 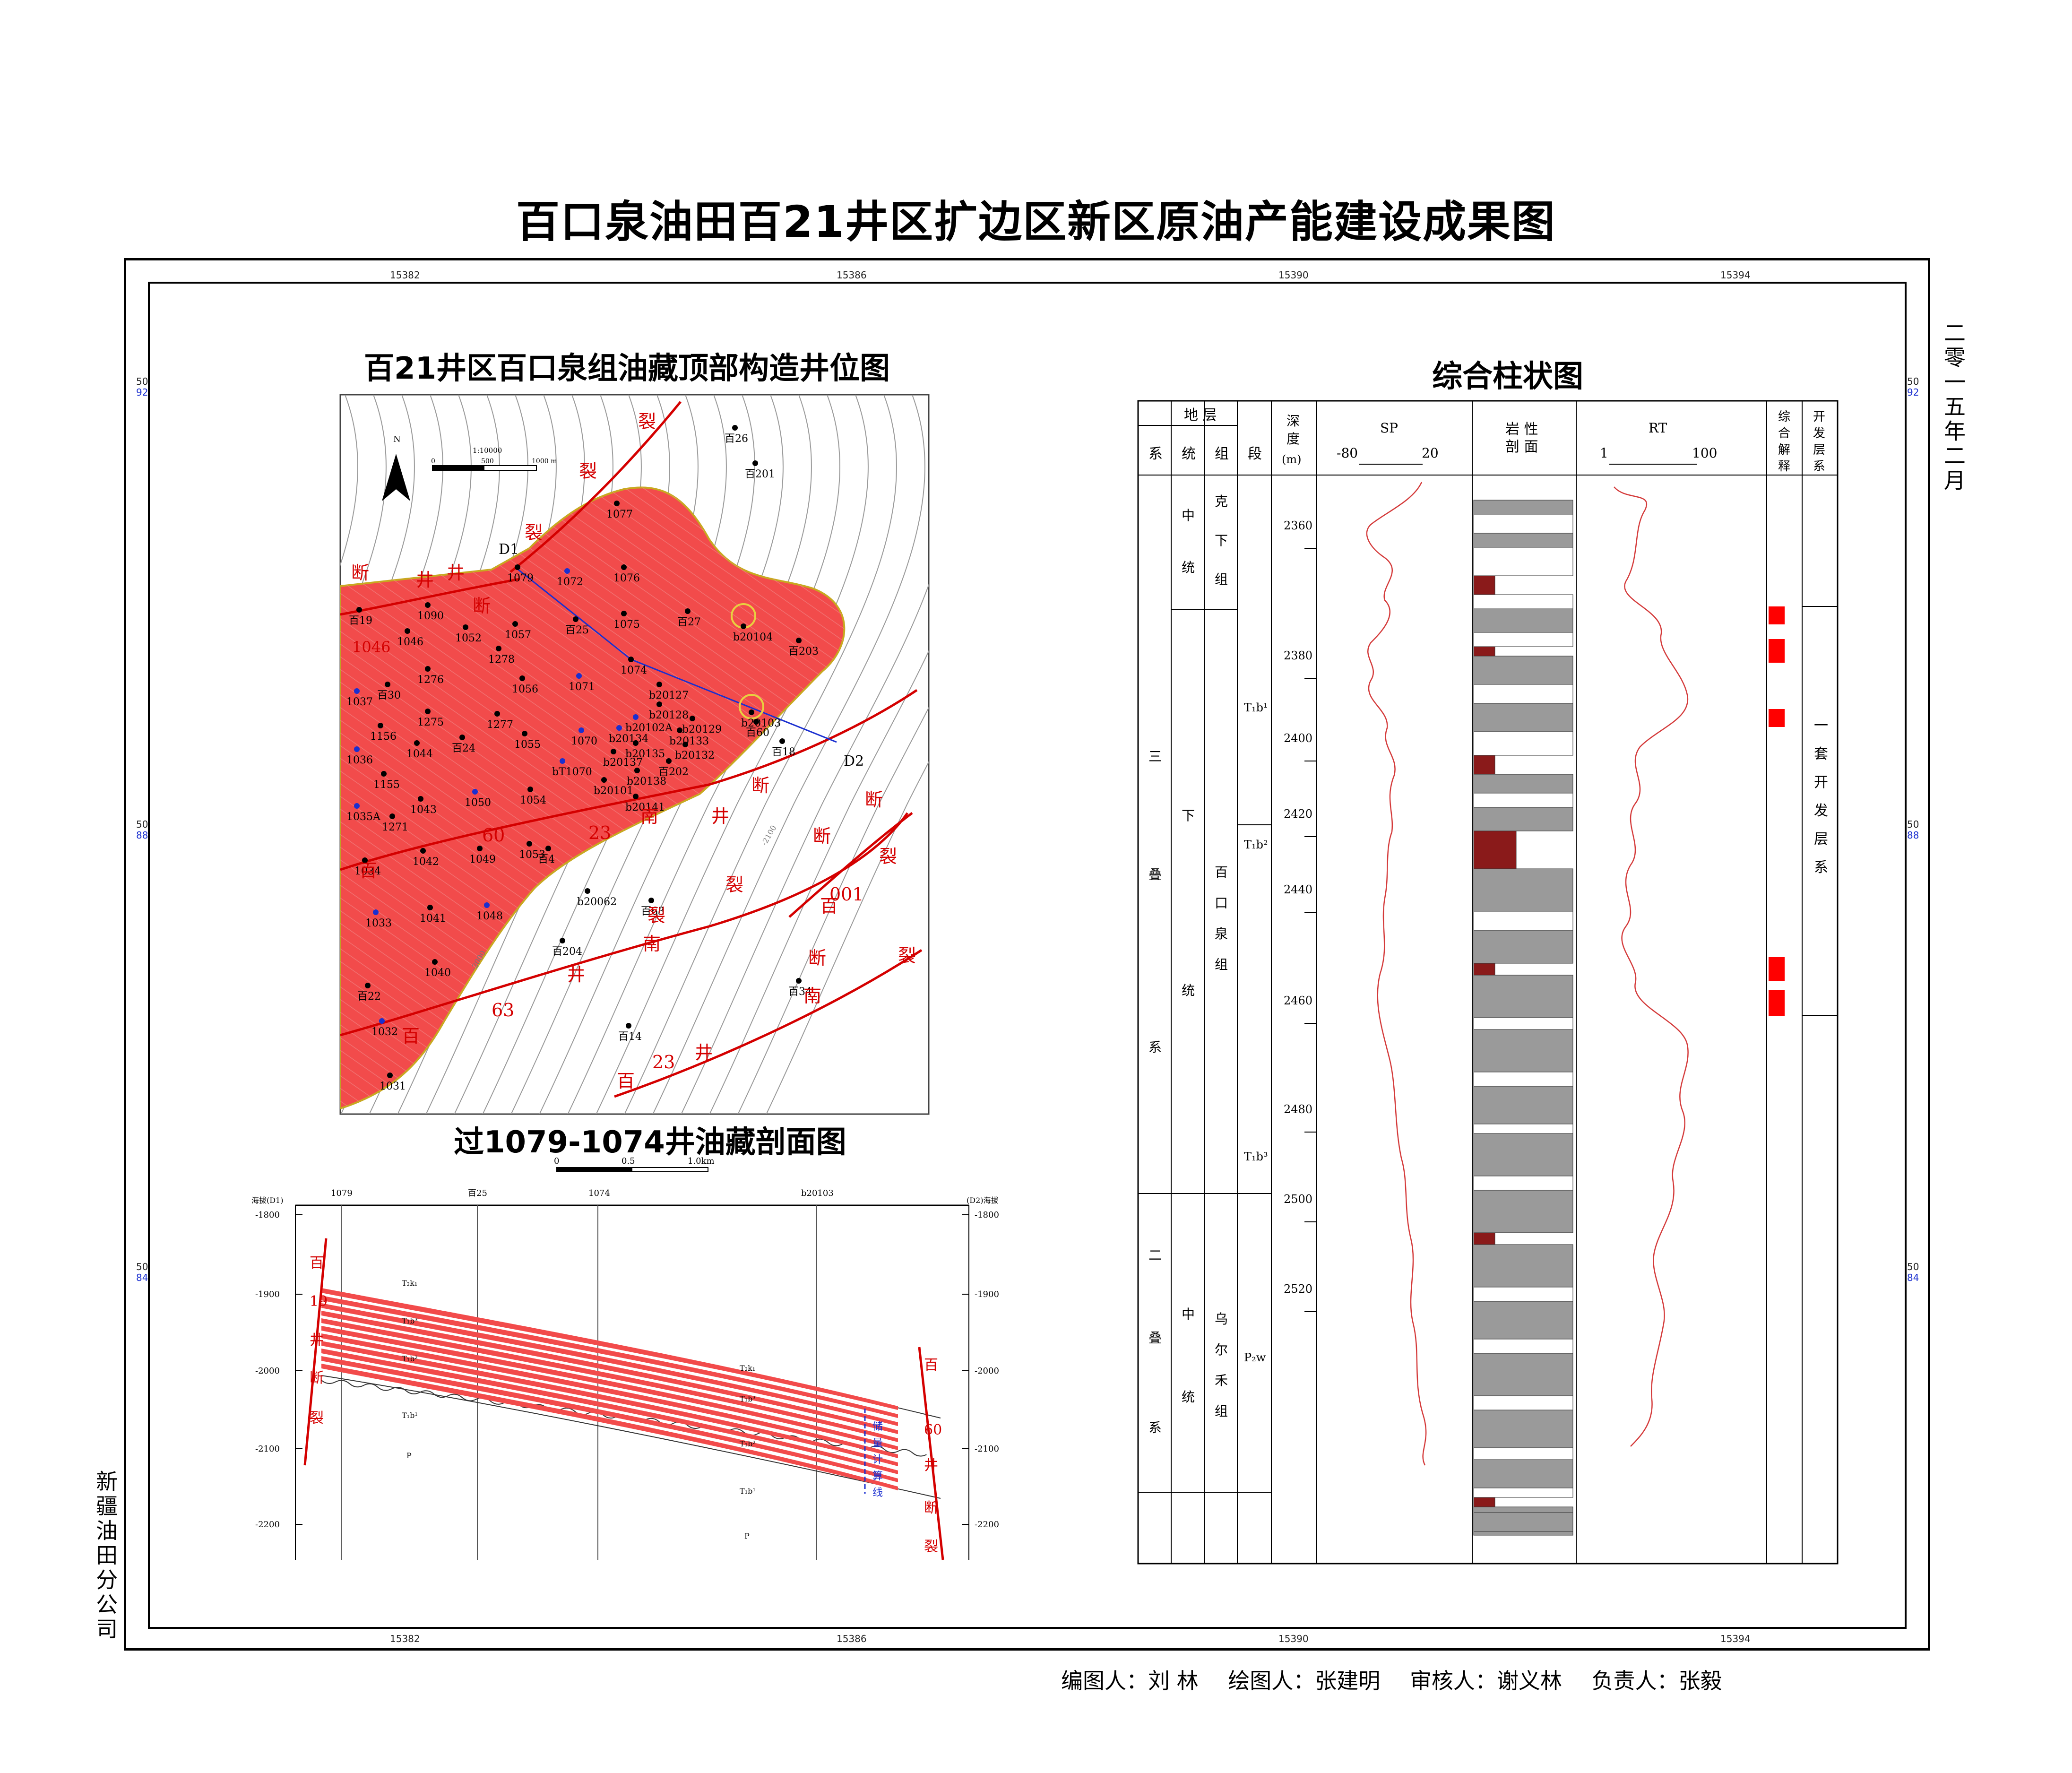 I want to click on column-depth-tick: 2500, so click(x=1298, y=1199).